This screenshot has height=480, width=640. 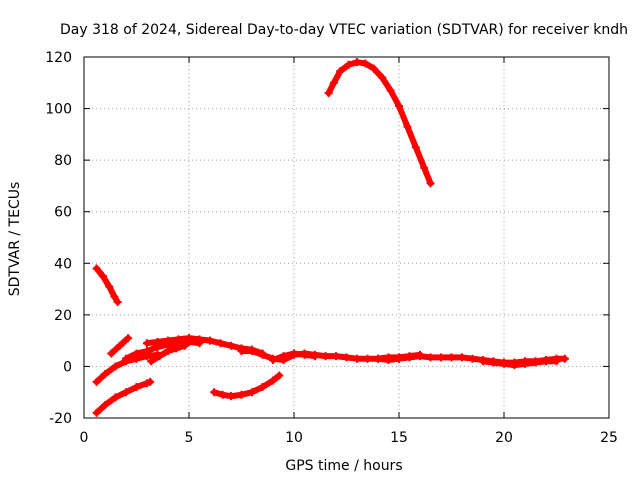 What do you see at coordinates (189, 438) in the screenshot?
I see `x-tick-label: 5` at bounding box center [189, 438].